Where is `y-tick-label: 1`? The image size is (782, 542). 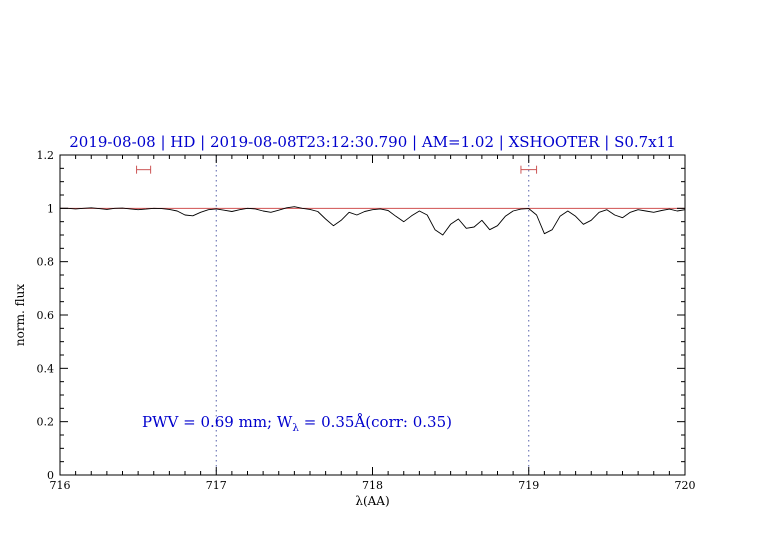 y-tick-label: 1 is located at coordinates (50, 208).